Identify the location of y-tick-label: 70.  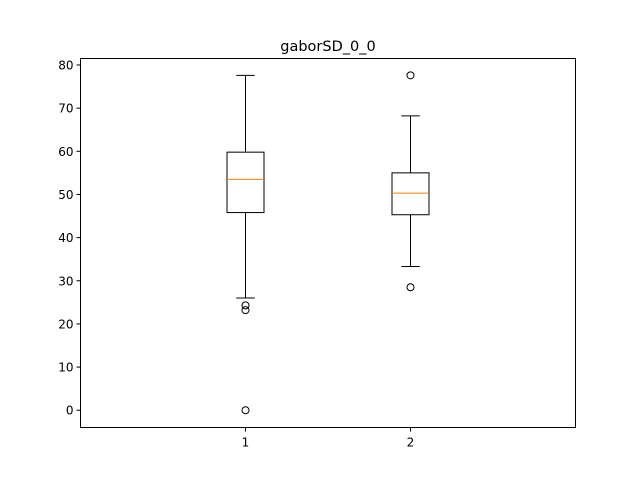
(65, 109).